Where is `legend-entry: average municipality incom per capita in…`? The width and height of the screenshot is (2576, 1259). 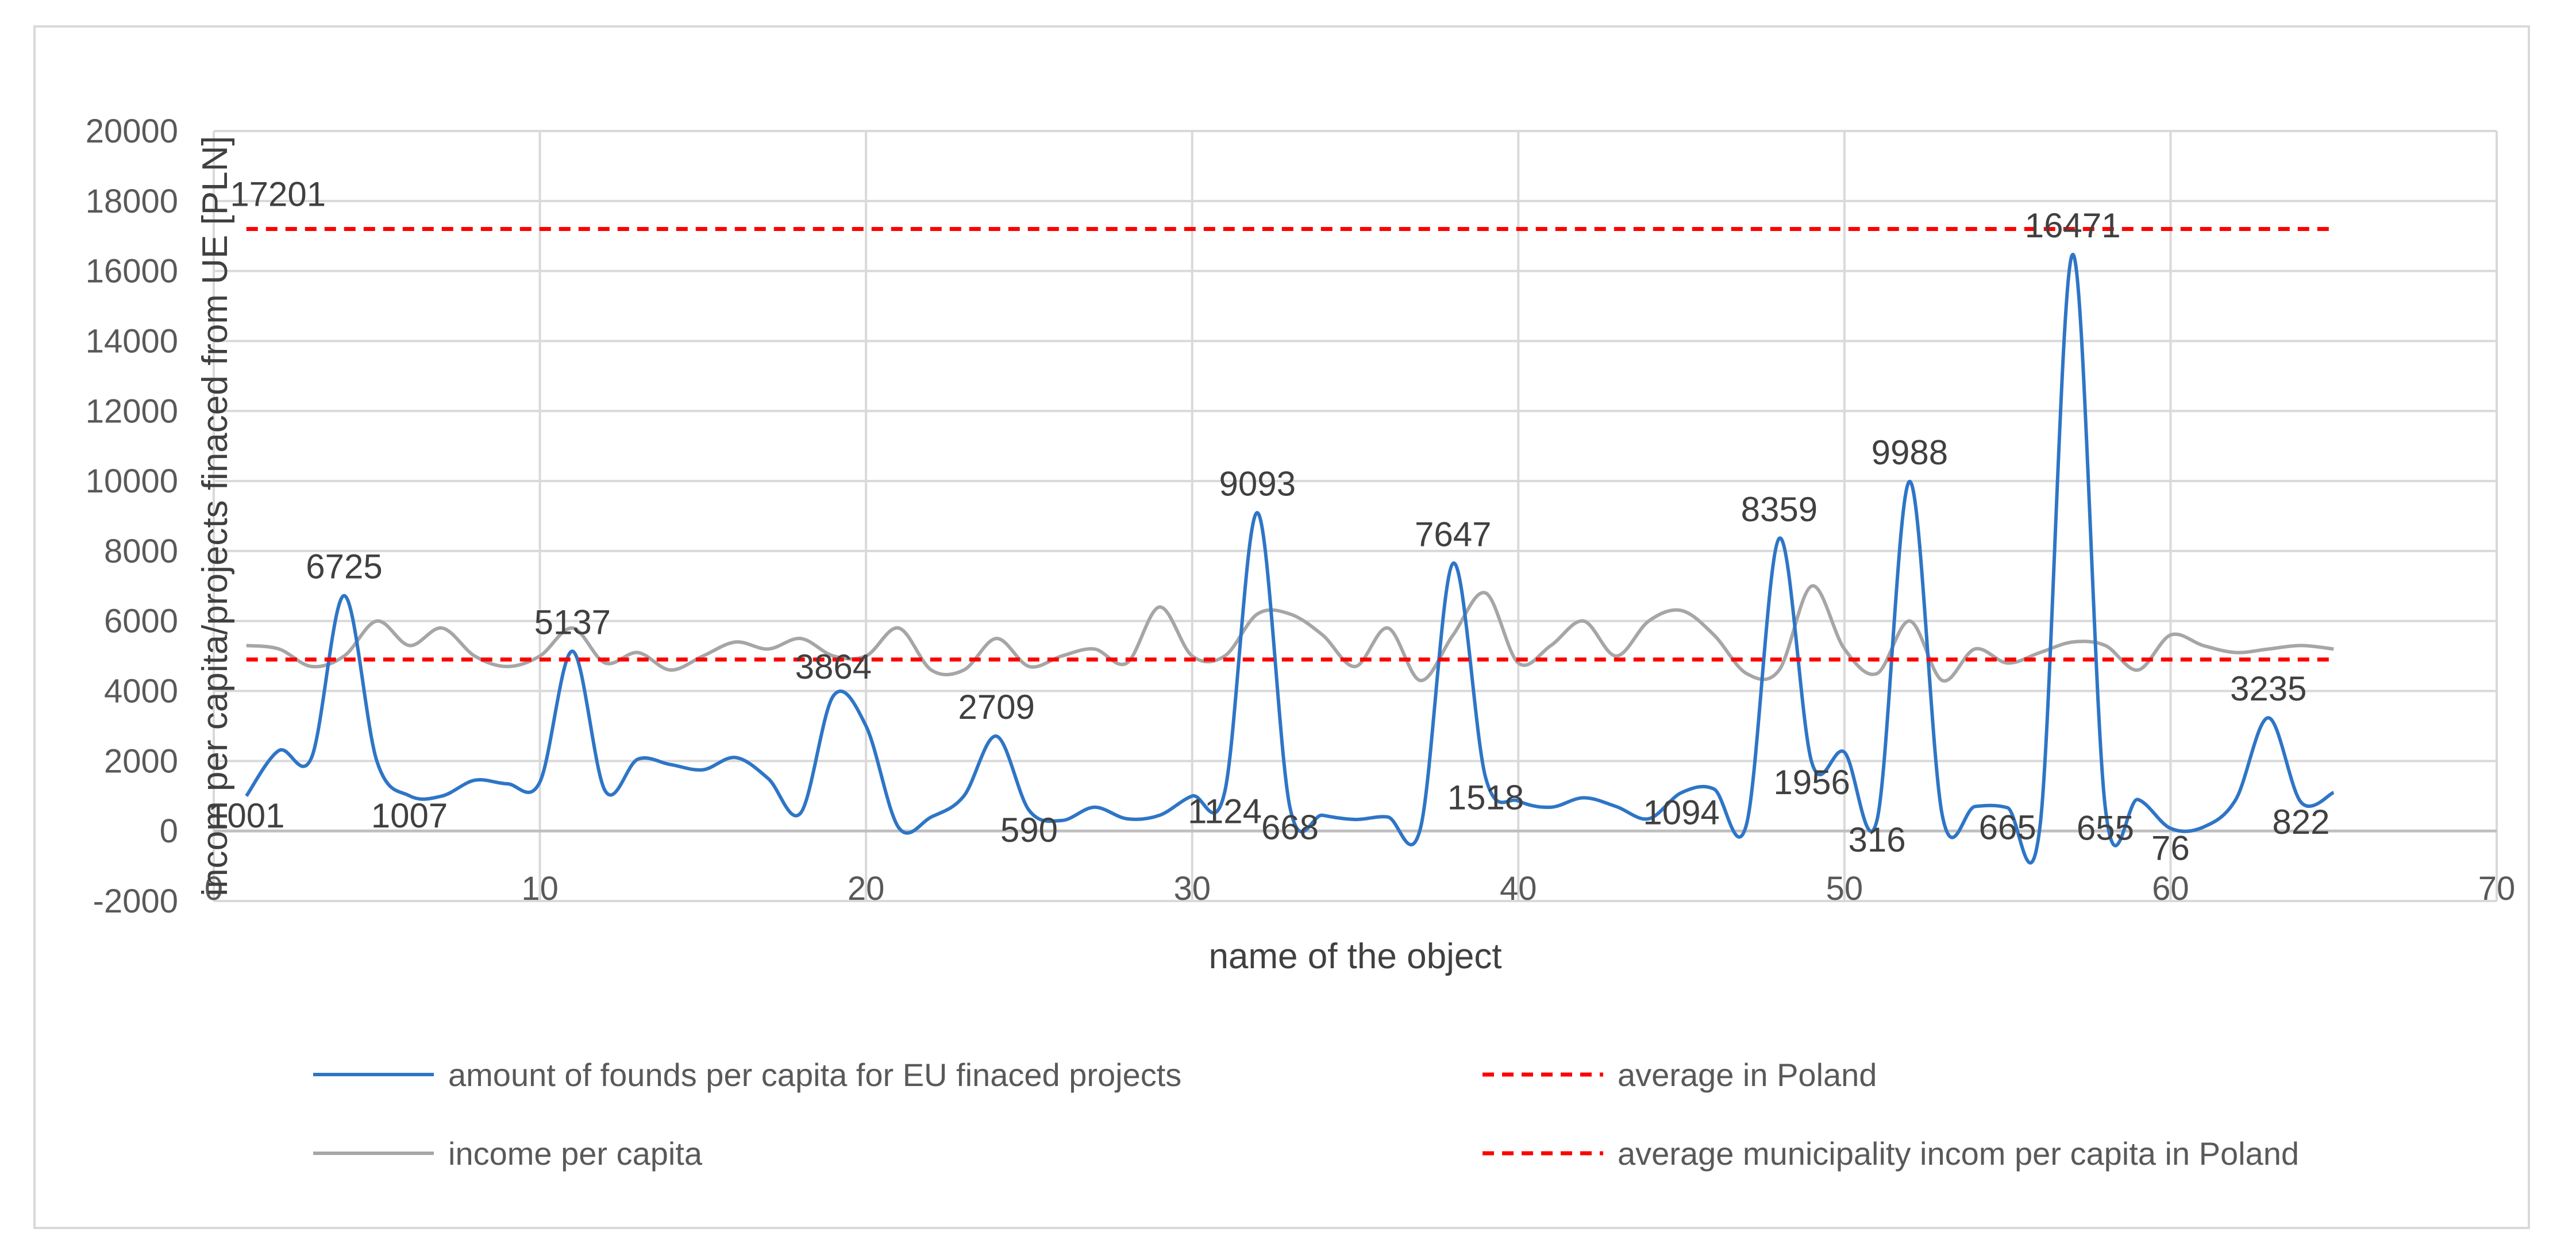
legend-entry: average municipality incom per capita in… is located at coordinates (1958, 1154).